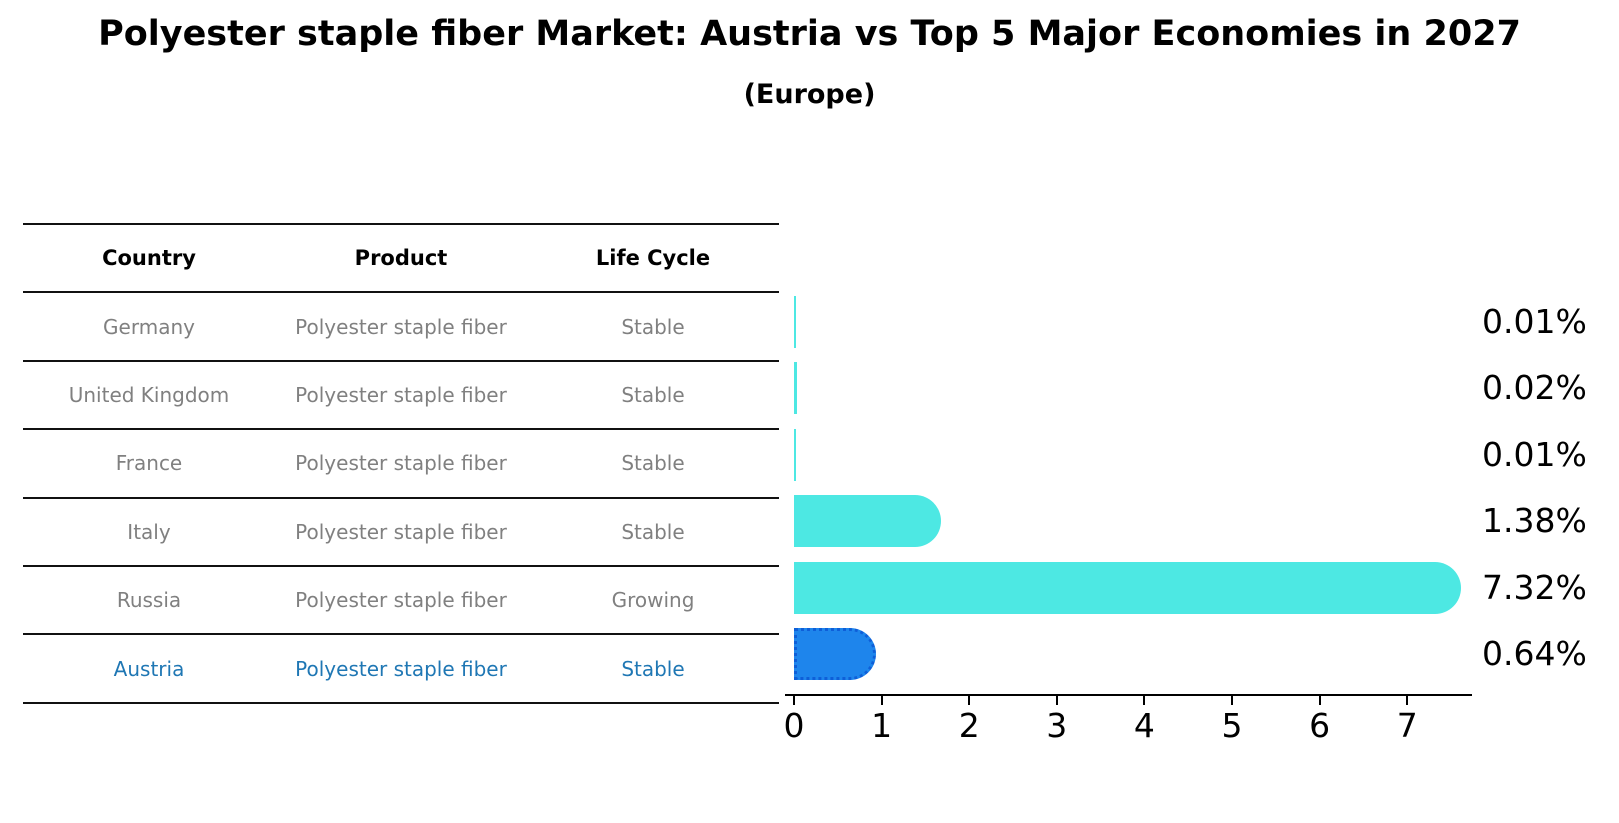 The image size is (1619, 823). I want to click on cell-country: France, so click(149, 463).